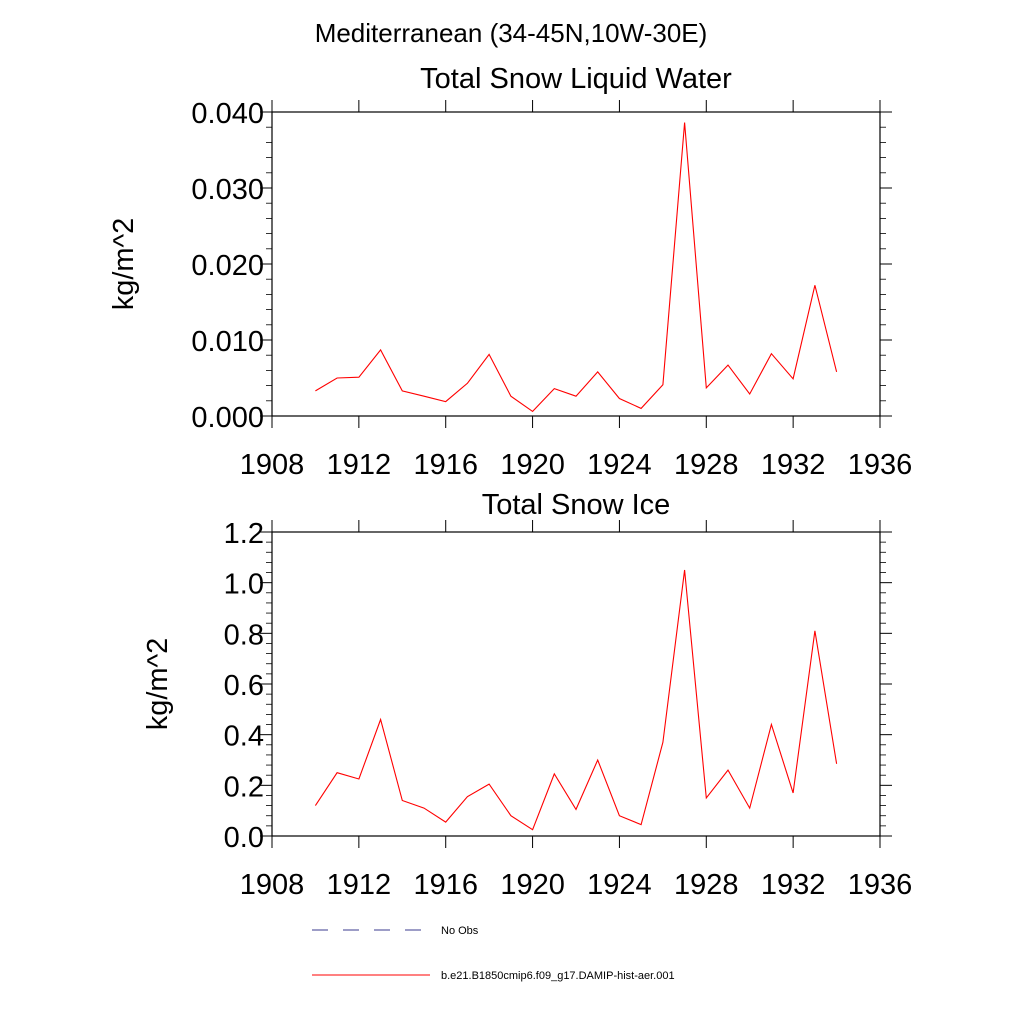 Image resolution: width=1024 pixels, height=1024 pixels. Describe the element at coordinates (244, 686) in the screenshot. I see `panel-1-y-tick-label: 0.6` at that location.